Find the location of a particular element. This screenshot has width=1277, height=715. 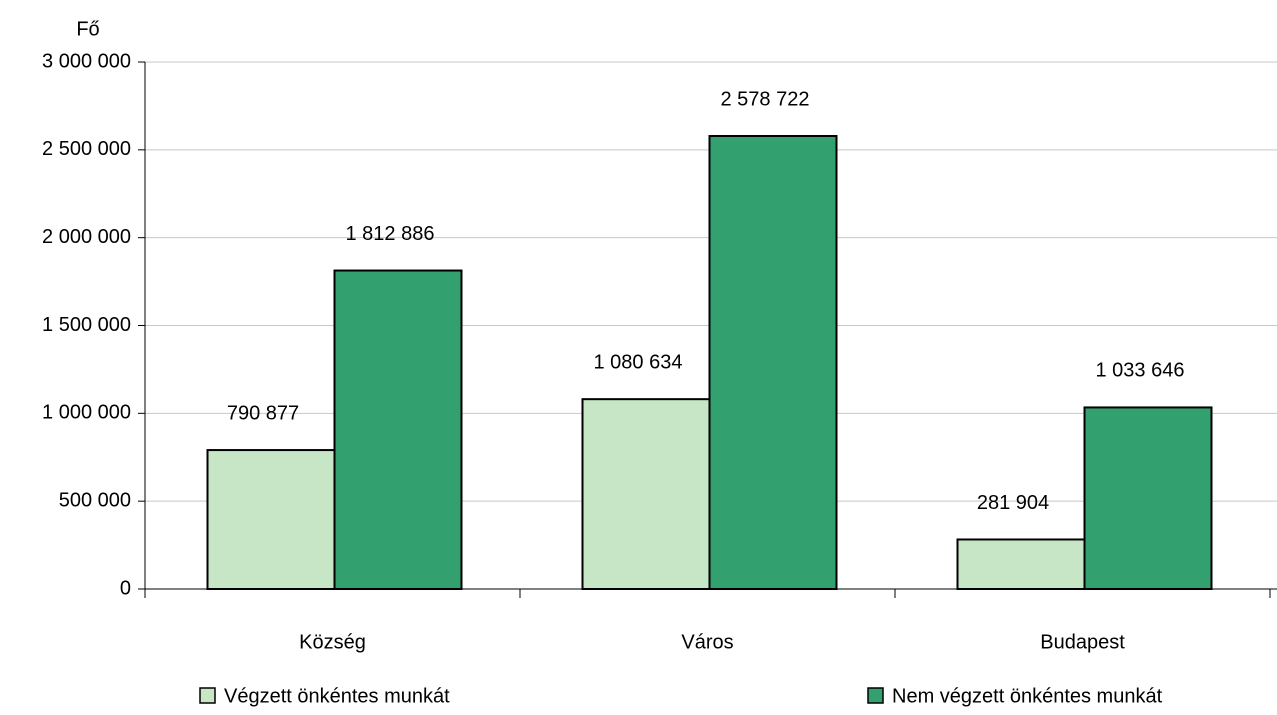

value-label: 790 877 is located at coordinates (263, 413).